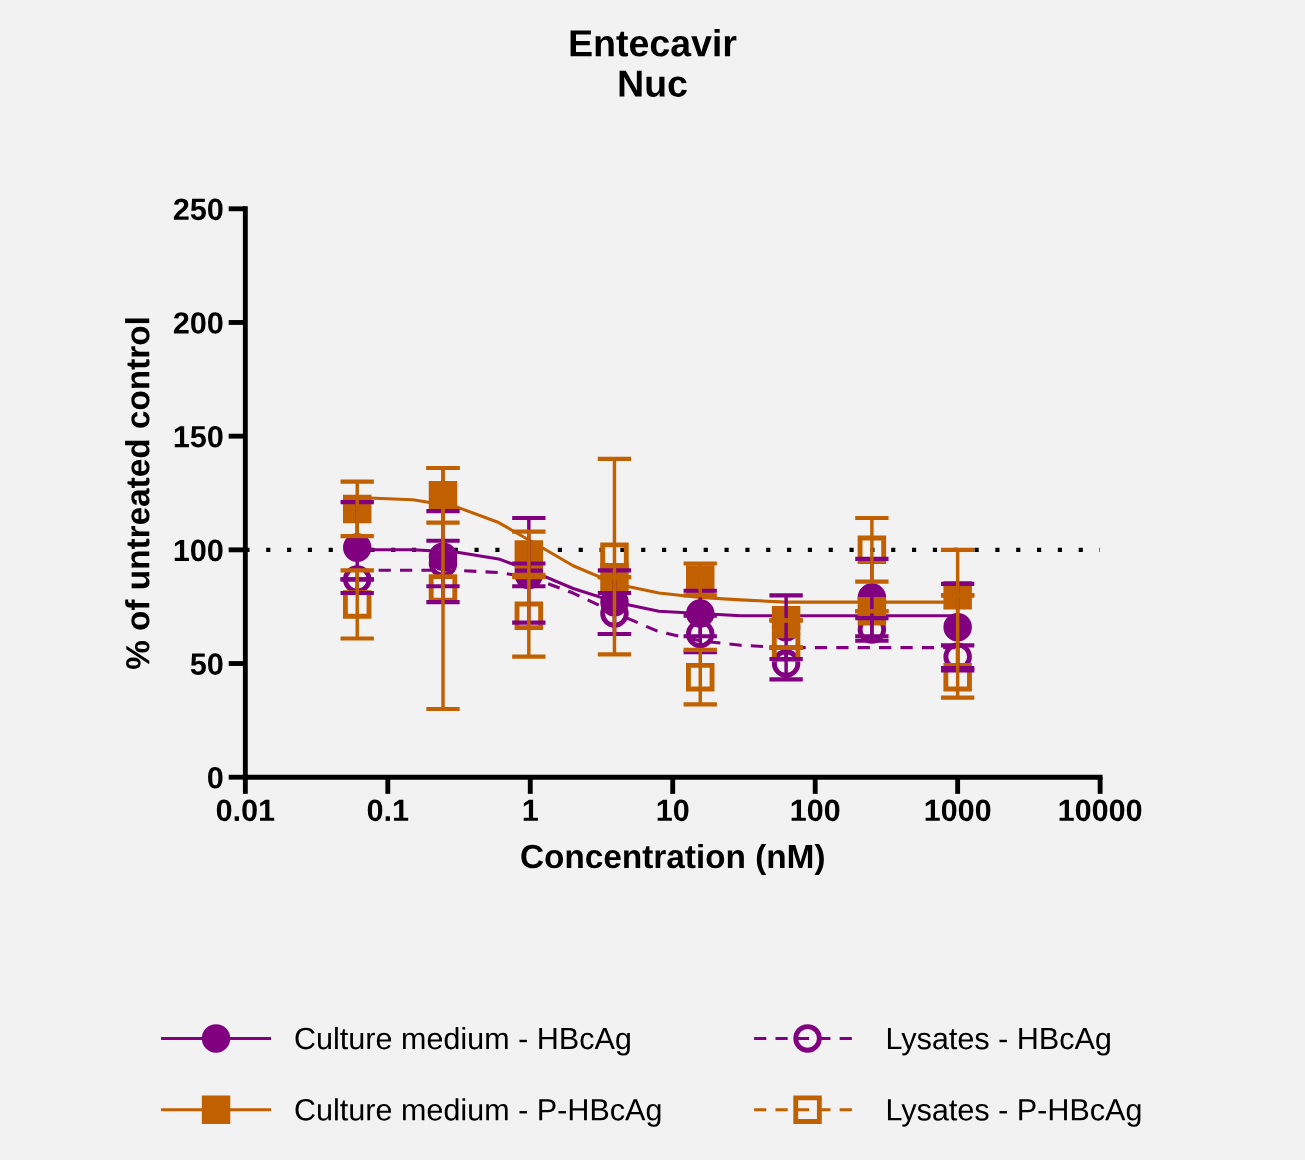 This screenshot has height=1160, width=1305. I want to click on y-axis-title: % of untreated control, so click(137, 494).